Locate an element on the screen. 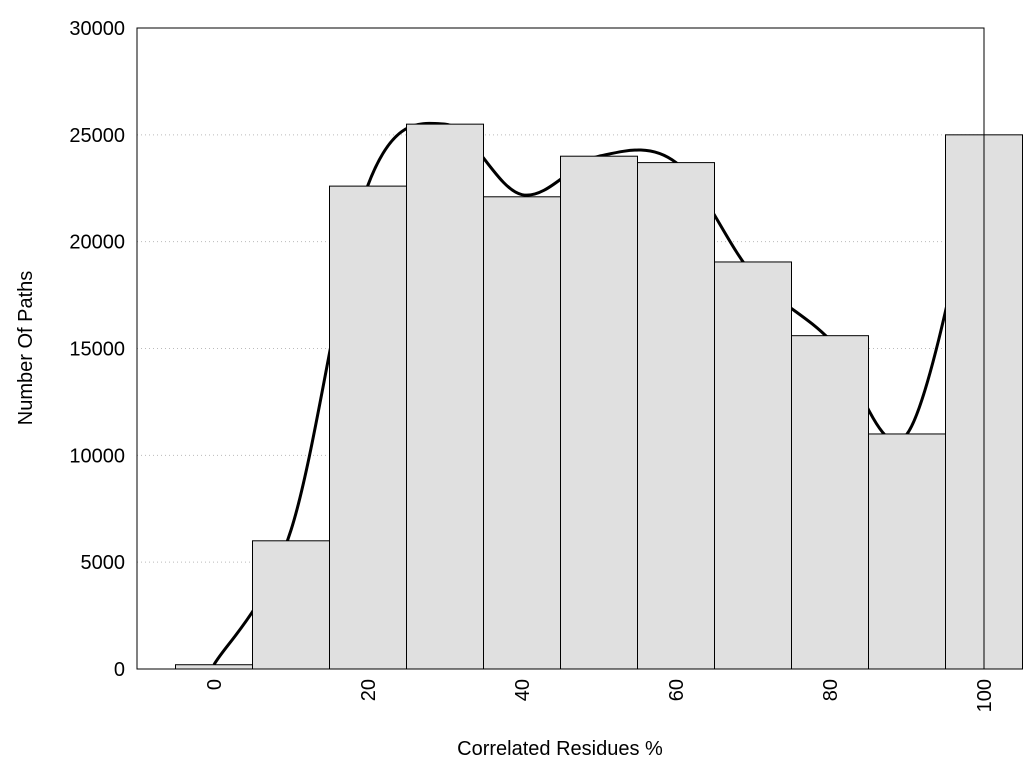  y-tick-label: 25000 is located at coordinates (97, 136).